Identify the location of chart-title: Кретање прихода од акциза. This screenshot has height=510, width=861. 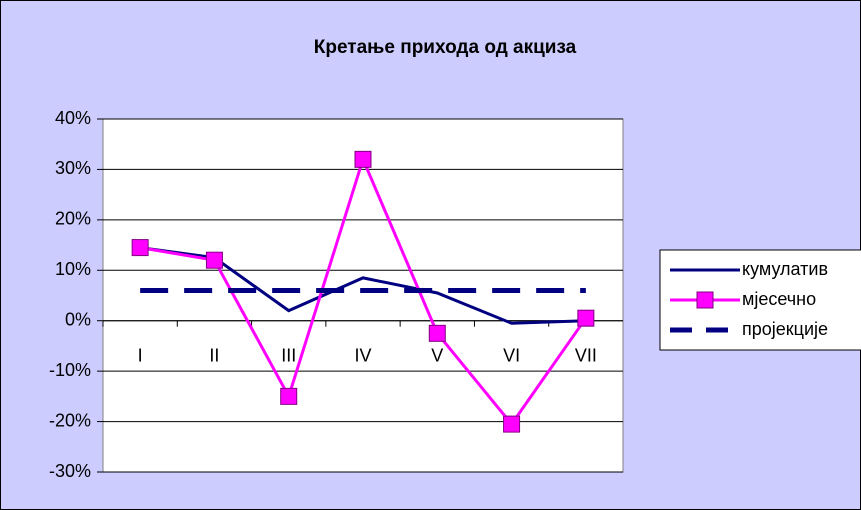
(445, 47).